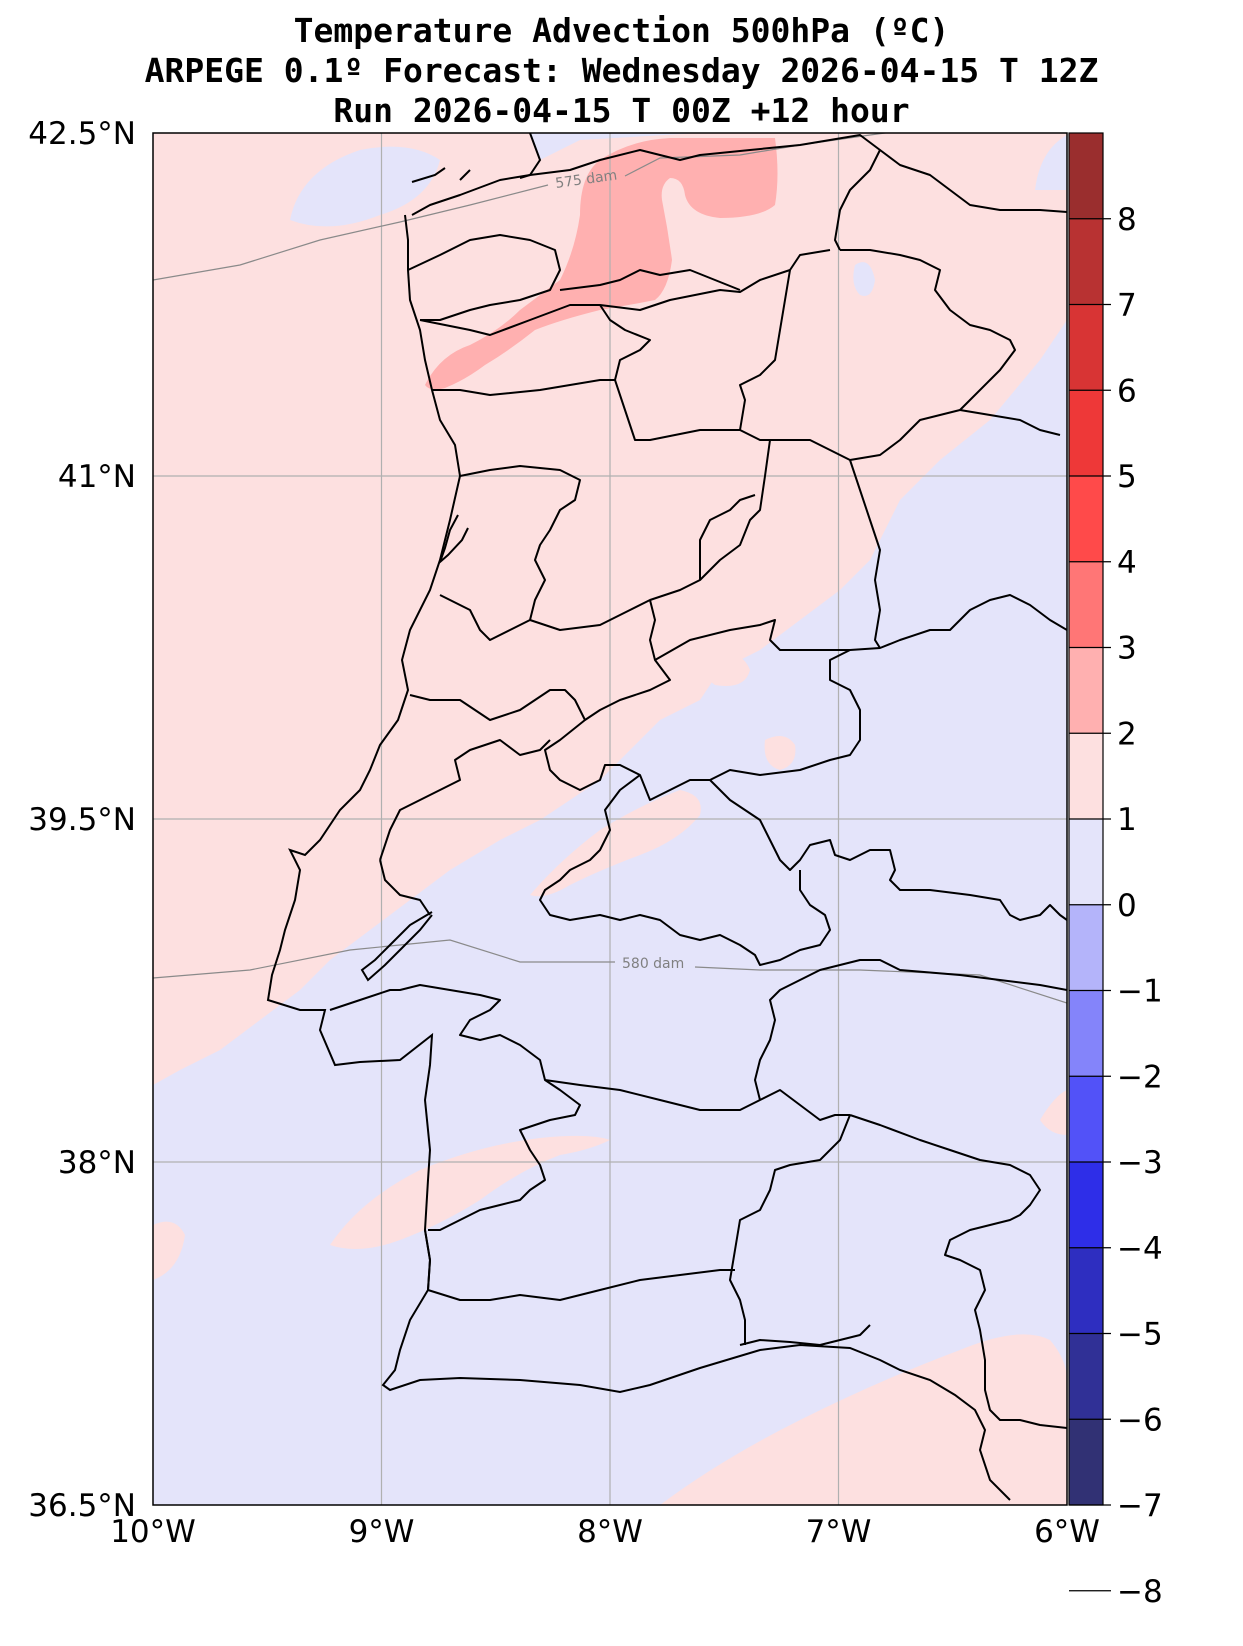 The height and width of the screenshot is (1646, 1243). I want to click on colorbar-label: 5, so click(1127, 477).